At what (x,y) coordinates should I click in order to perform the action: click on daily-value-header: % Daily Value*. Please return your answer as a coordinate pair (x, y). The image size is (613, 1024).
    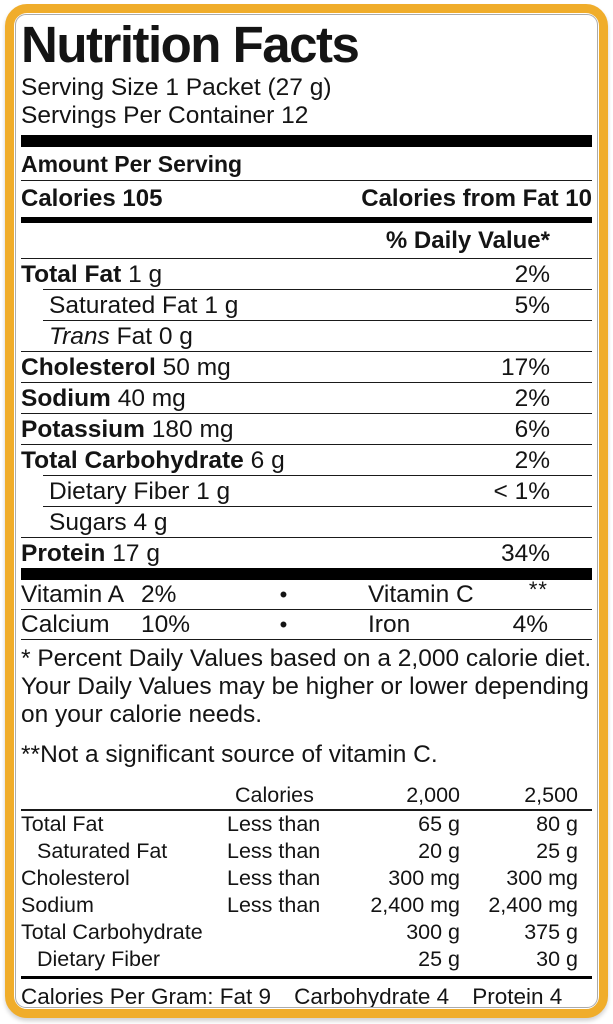
    Looking at the image, I should click on (306, 241).